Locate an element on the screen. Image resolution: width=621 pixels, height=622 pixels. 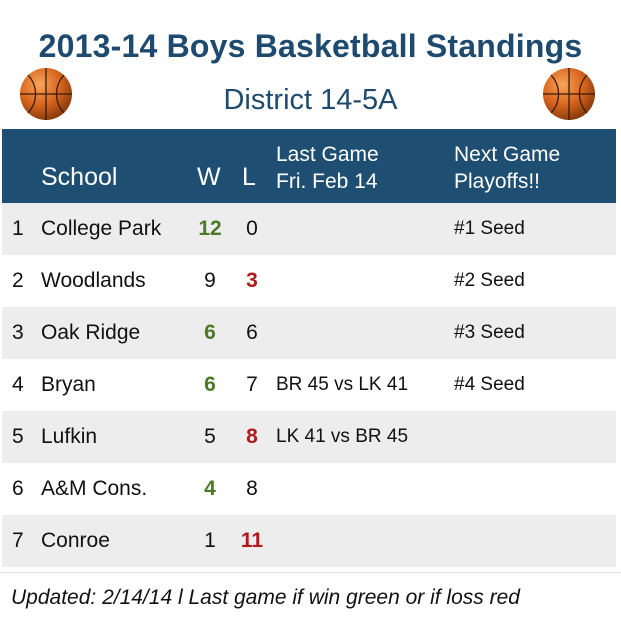
page-title: 2013-14 Boys Basketball Standings is located at coordinates (310, 46).